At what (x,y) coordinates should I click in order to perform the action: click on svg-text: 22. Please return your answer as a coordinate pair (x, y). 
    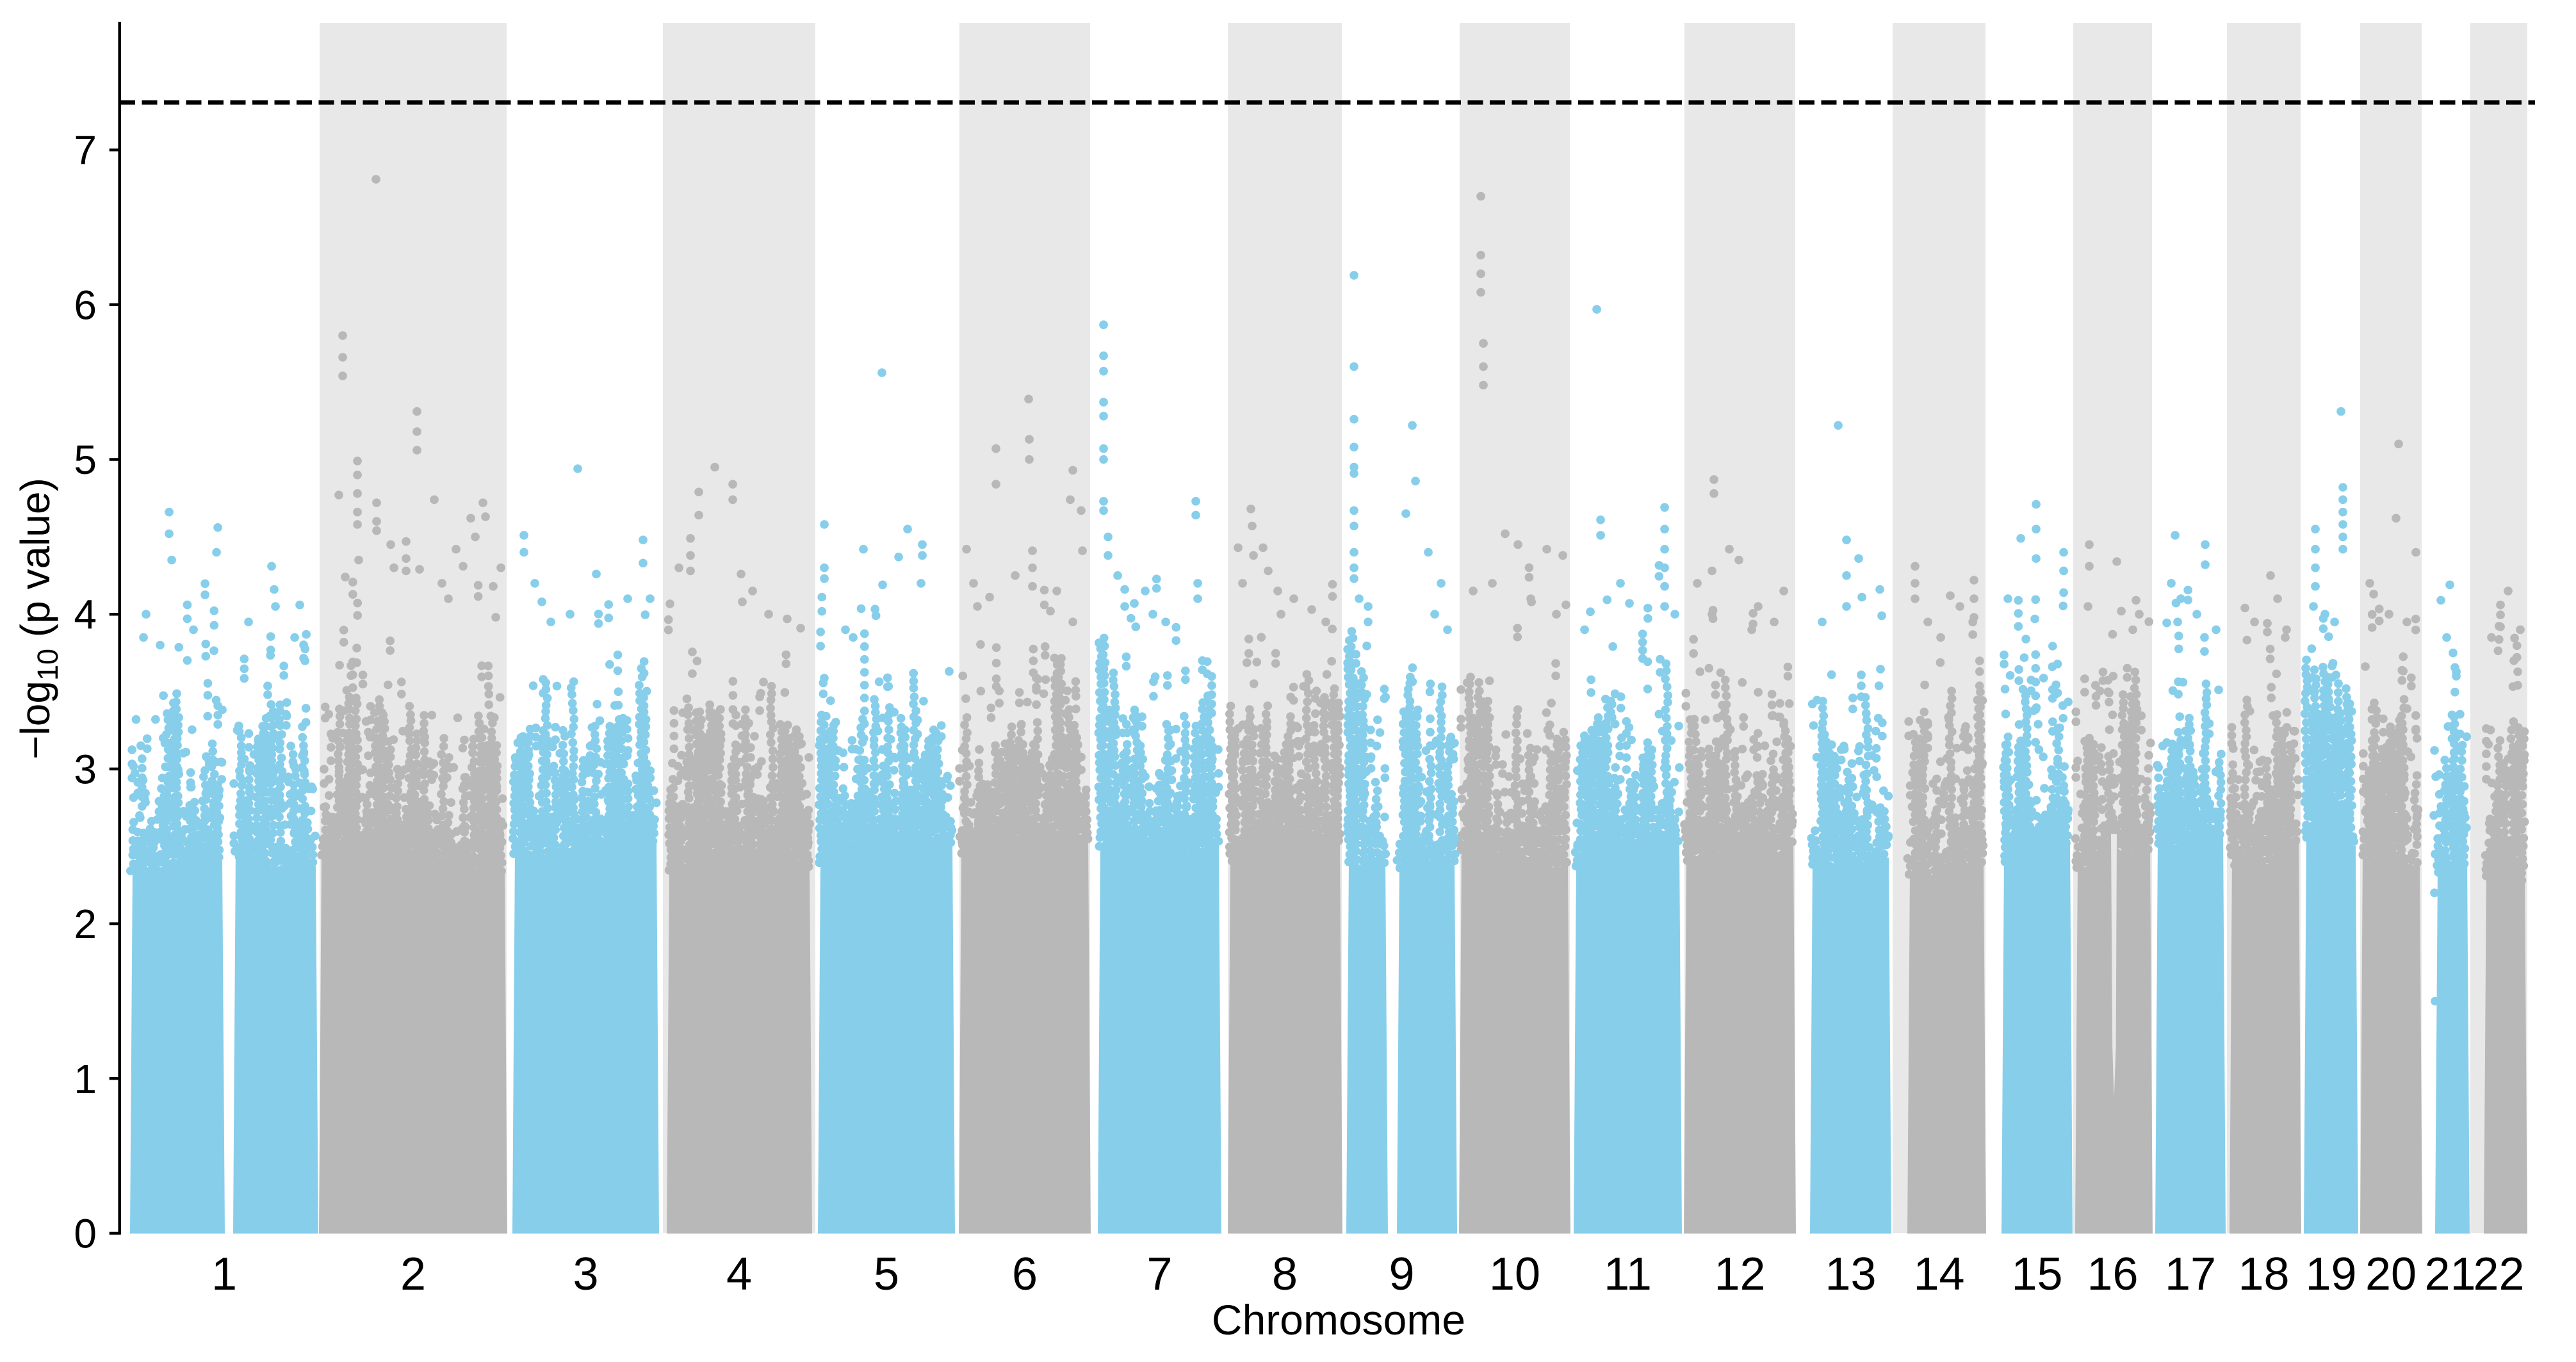
    Looking at the image, I should click on (2498, 1274).